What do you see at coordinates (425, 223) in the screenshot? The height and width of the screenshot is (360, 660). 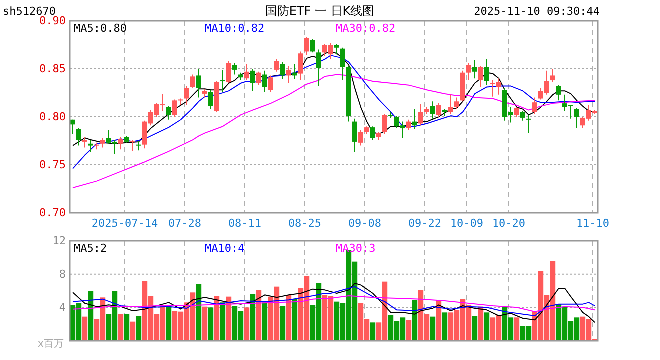 I see `x-tick-label: 09-22` at bounding box center [425, 223].